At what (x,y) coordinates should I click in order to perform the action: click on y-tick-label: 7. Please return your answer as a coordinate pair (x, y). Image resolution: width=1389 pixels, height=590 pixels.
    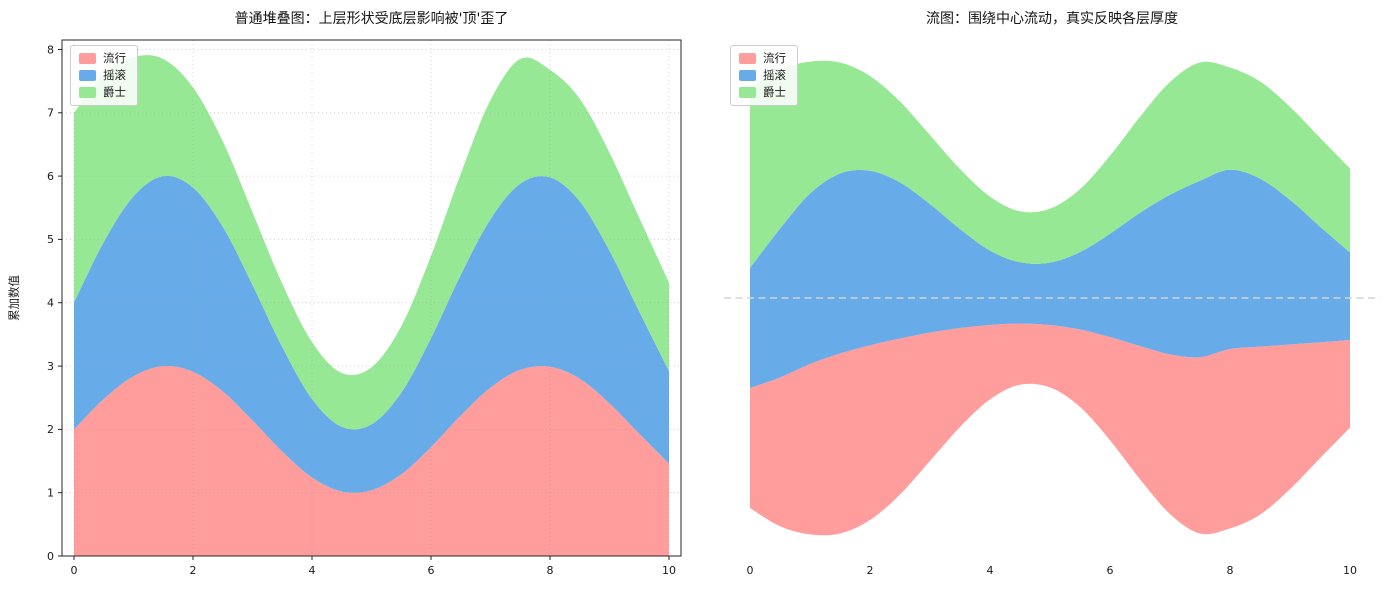
    Looking at the image, I should click on (50, 113).